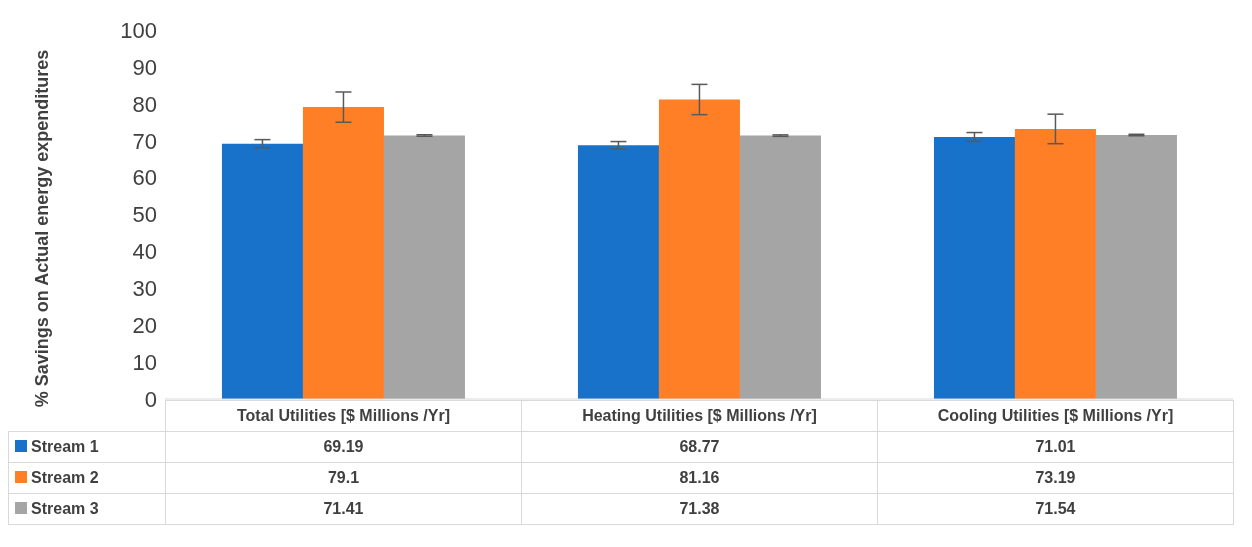 The height and width of the screenshot is (547, 1252). What do you see at coordinates (87, 509) in the screenshot?
I see `legend-label: Stream 3` at bounding box center [87, 509].